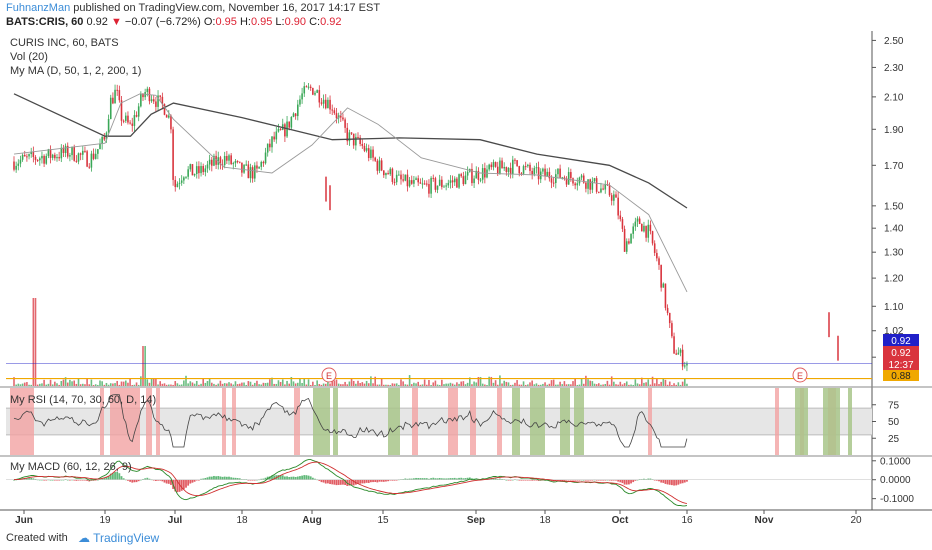  Describe the element at coordinates (901, 340) in the screenshot. I see `last-price-badge-blue` at that location.